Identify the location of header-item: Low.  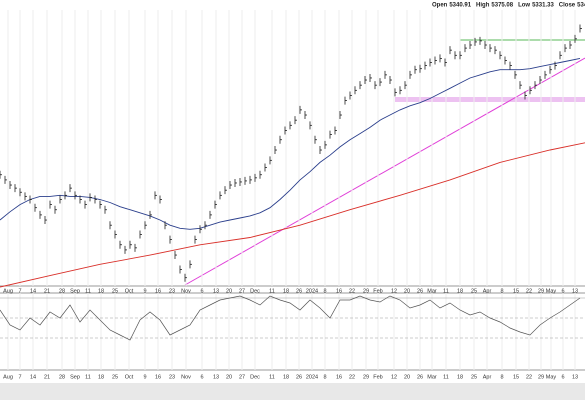
(524, 6).